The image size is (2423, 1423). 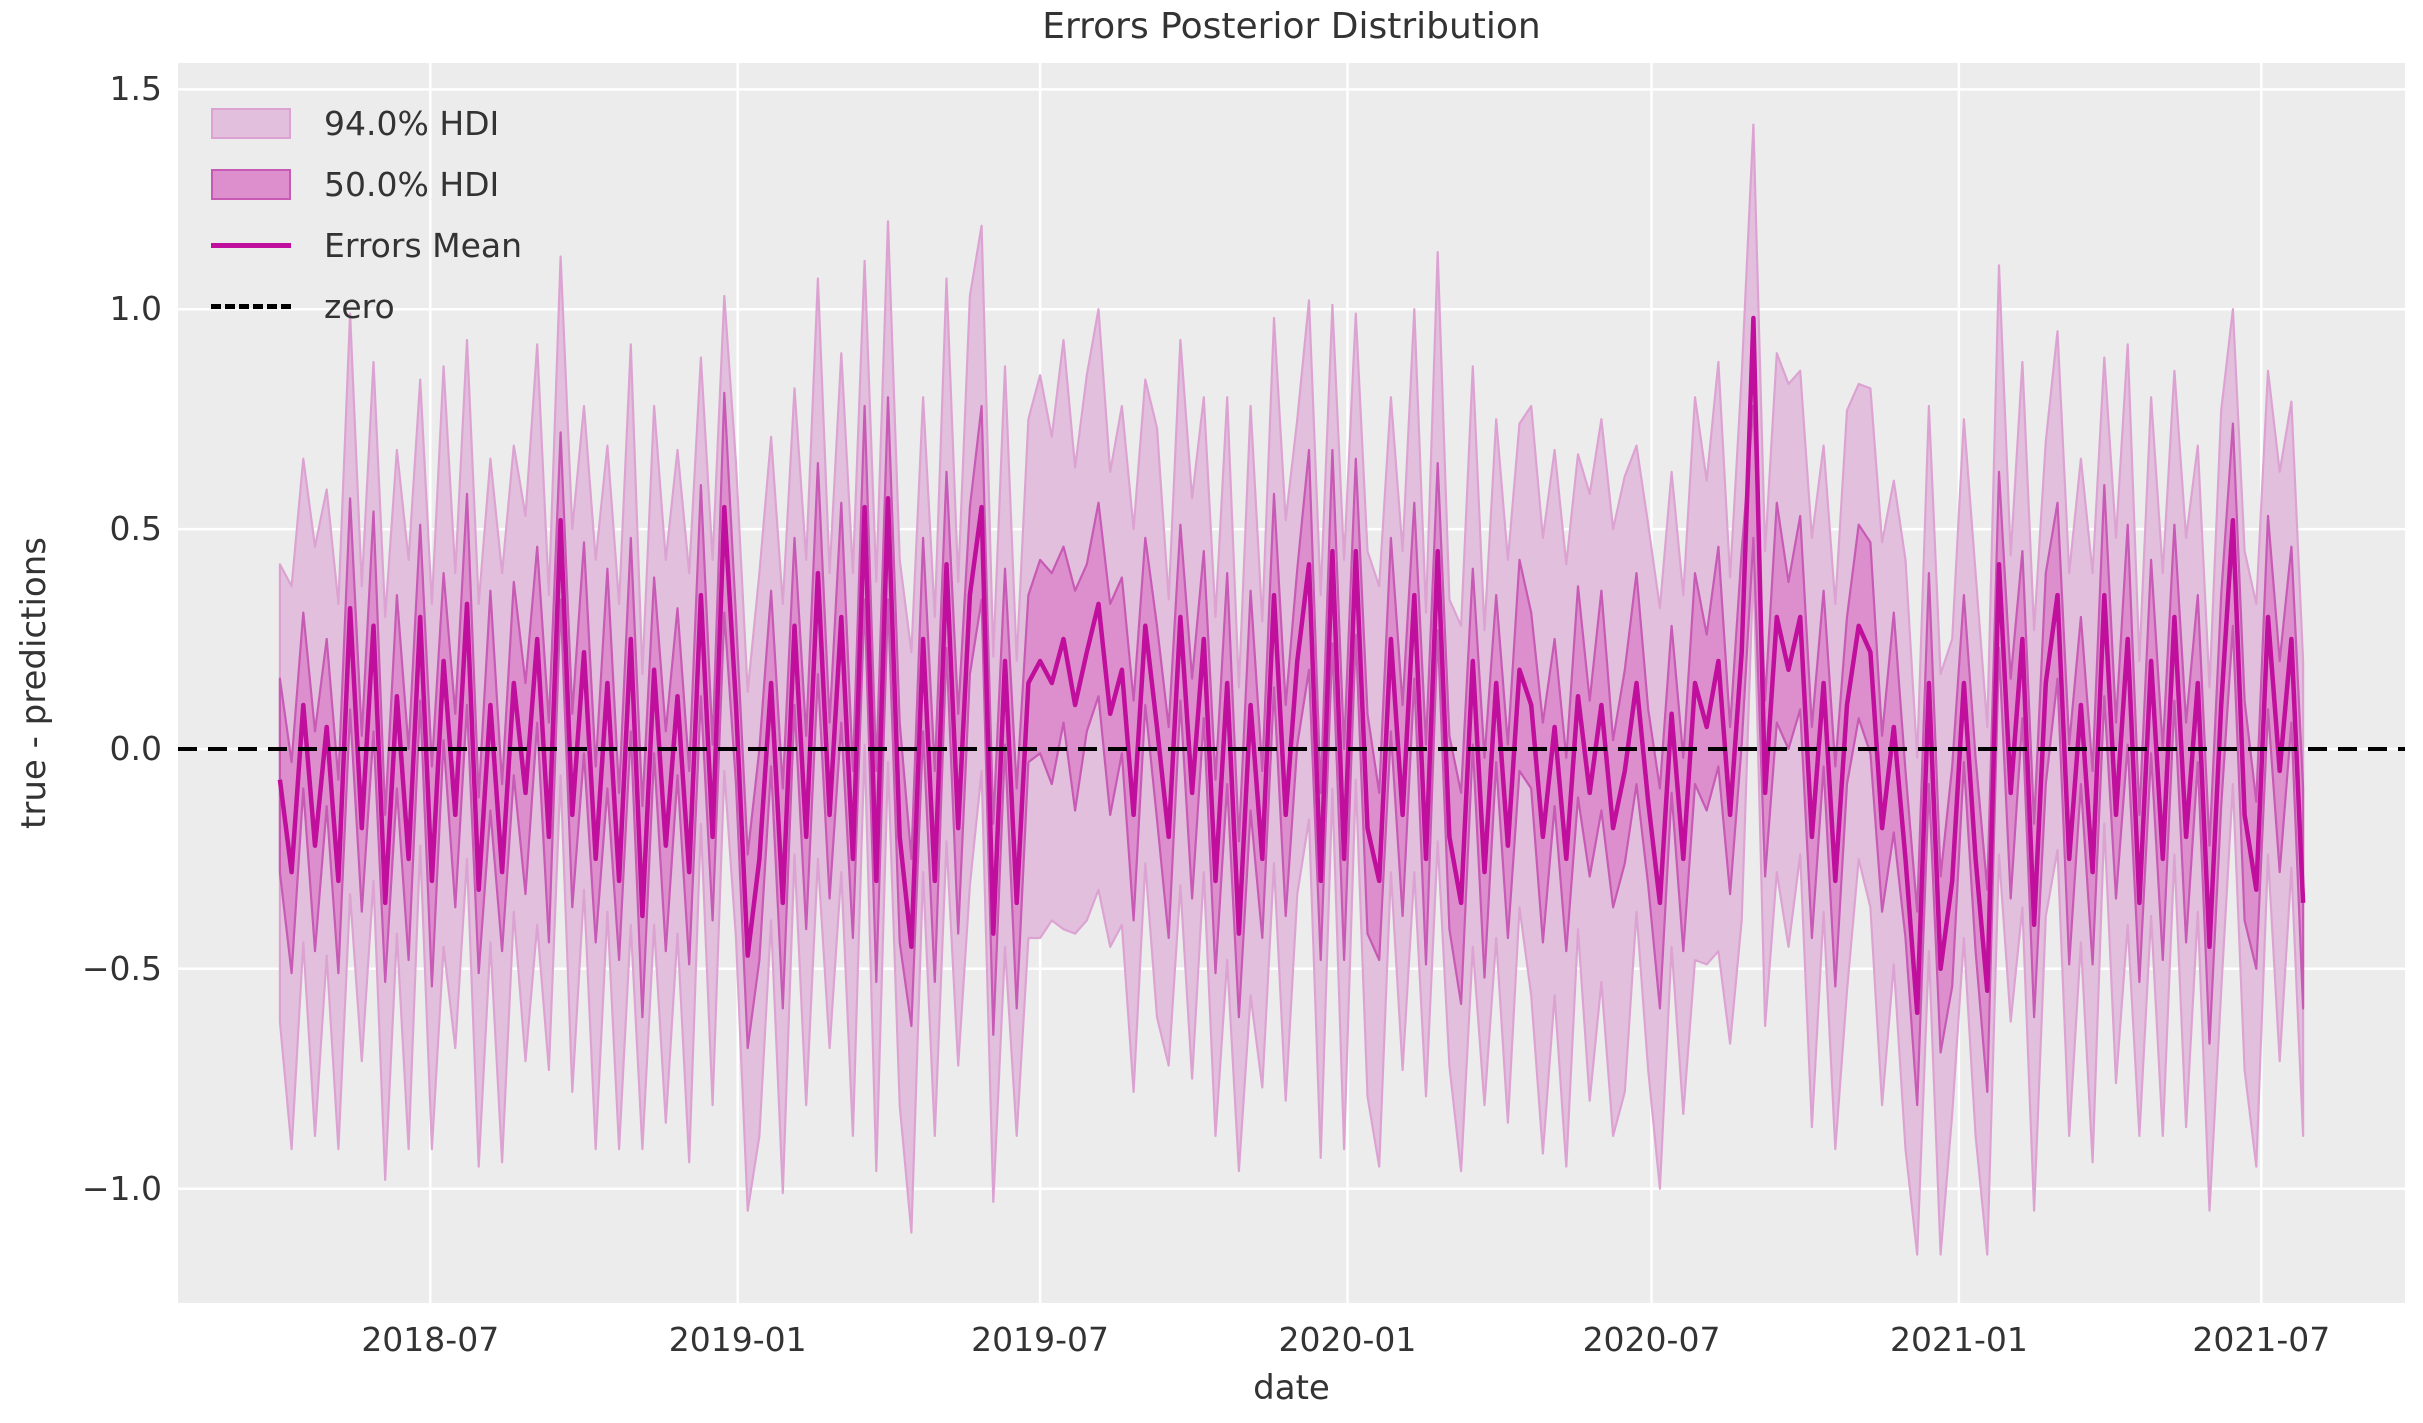 I want to click on x-tick-label: 2019-01, so click(x=737, y=1339).